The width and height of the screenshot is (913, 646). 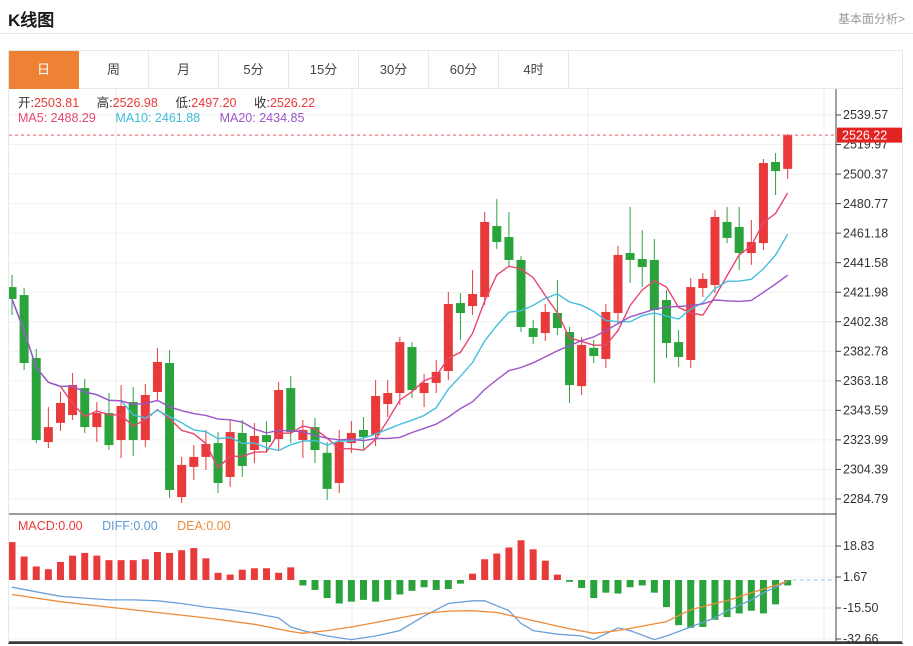 What do you see at coordinates (865, 322) in the screenshot?
I see `price-label: 2402.38` at bounding box center [865, 322].